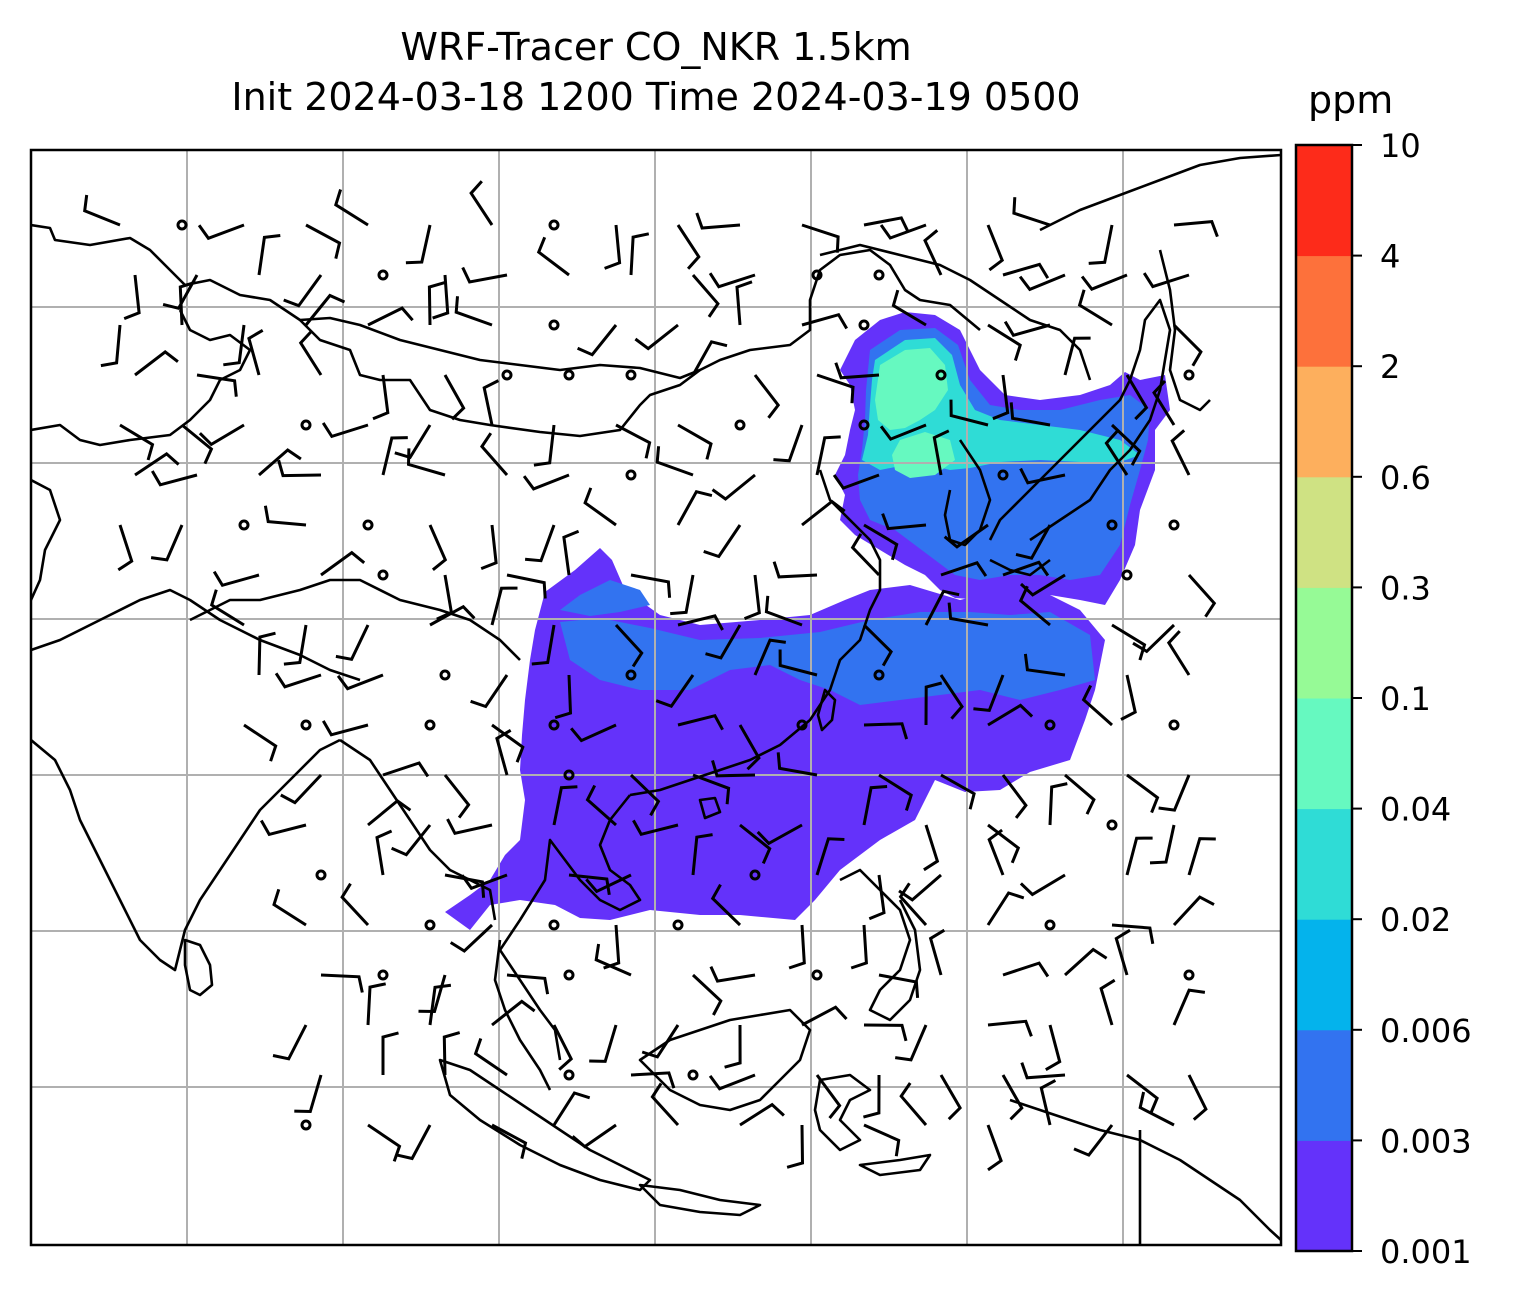 The image size is (1528, 1306). I want to click on coast-india, so click(186, 855).